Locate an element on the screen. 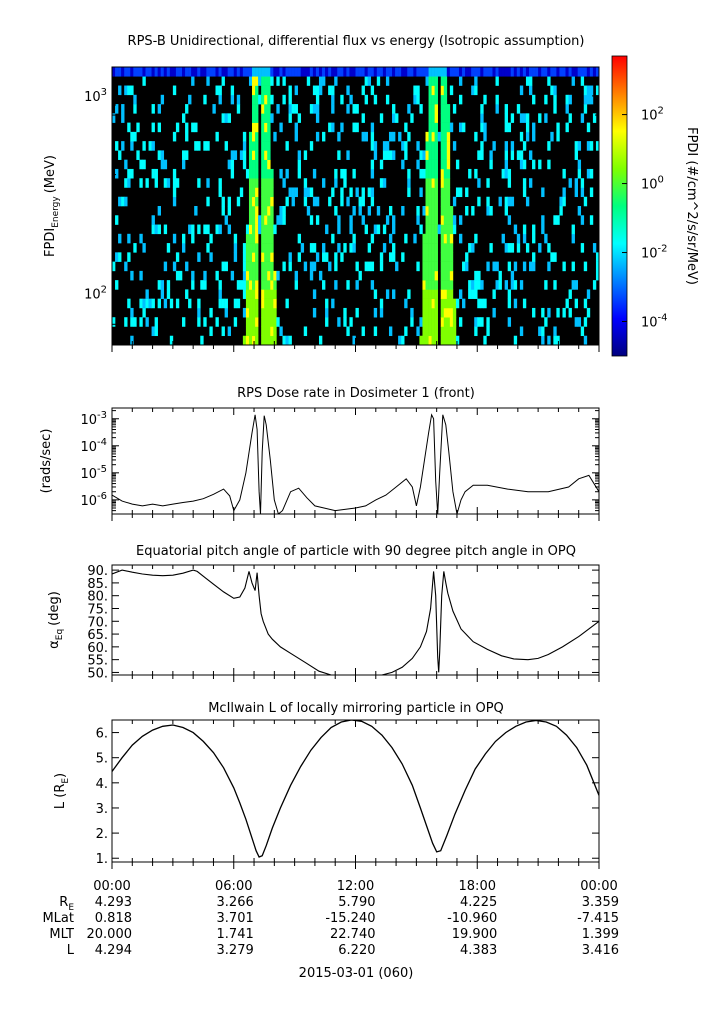 The image size is (725, 1019). colorbar-tick-label: 100 is located at coordinates (652, 184).